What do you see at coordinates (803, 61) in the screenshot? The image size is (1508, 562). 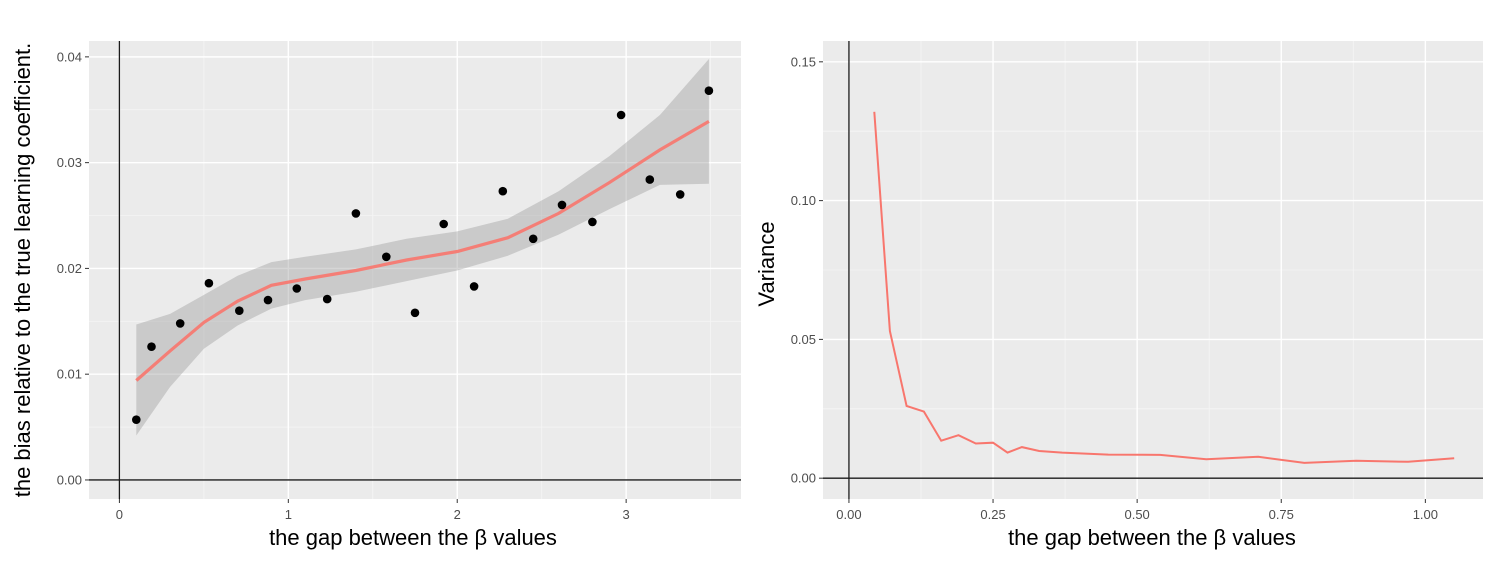 I see `y-tick-label: 0.15` at bounding box center [803, 61].